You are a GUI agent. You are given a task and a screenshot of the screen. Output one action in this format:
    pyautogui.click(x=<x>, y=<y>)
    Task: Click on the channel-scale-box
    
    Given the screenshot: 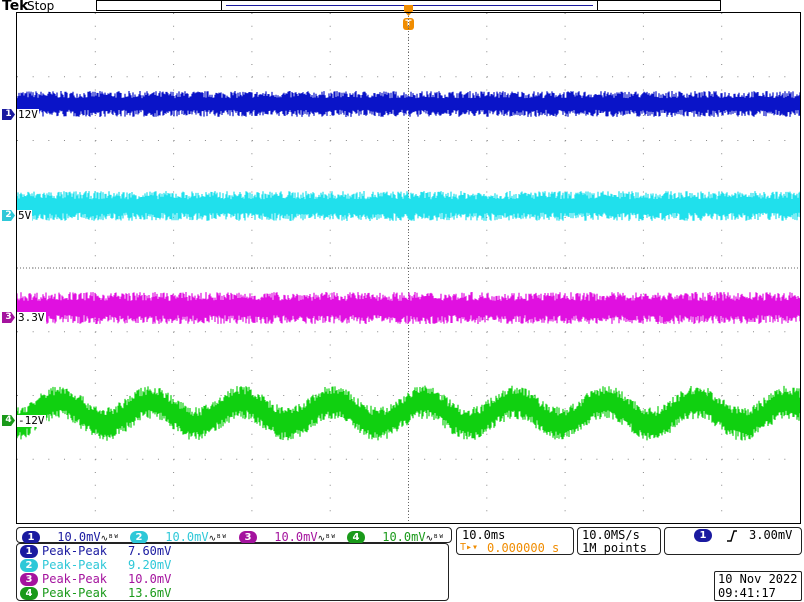 What is the action you would take?
    pyautogui.click(x=234, y=535)
    